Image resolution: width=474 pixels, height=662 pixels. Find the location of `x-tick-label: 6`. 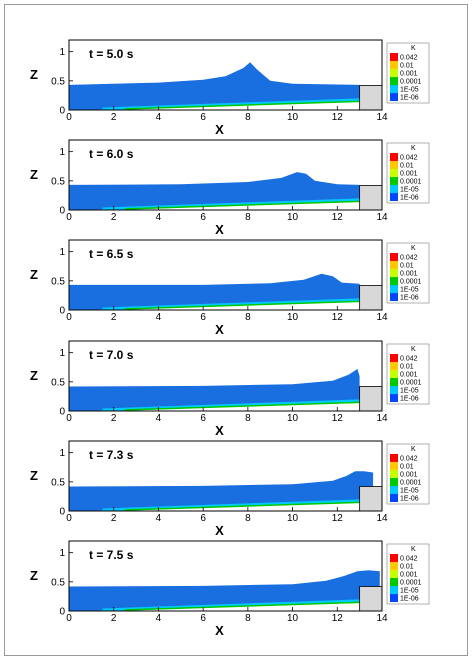

x-tick-label: 6 is located at coordinates (203, 418).